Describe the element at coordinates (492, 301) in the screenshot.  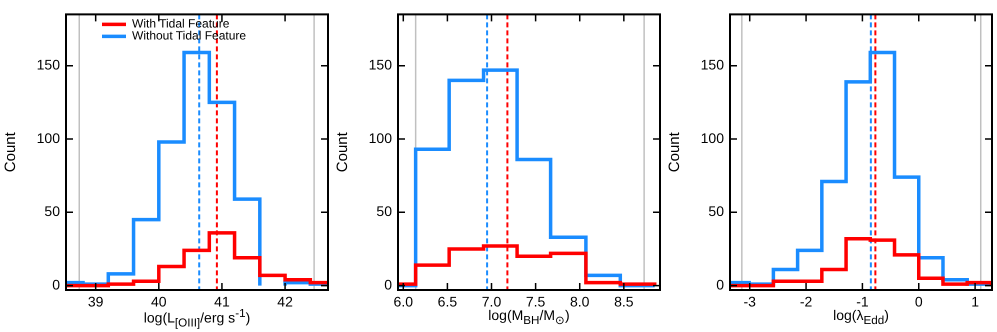
I see `x-tick-label: 7.0` at that location.